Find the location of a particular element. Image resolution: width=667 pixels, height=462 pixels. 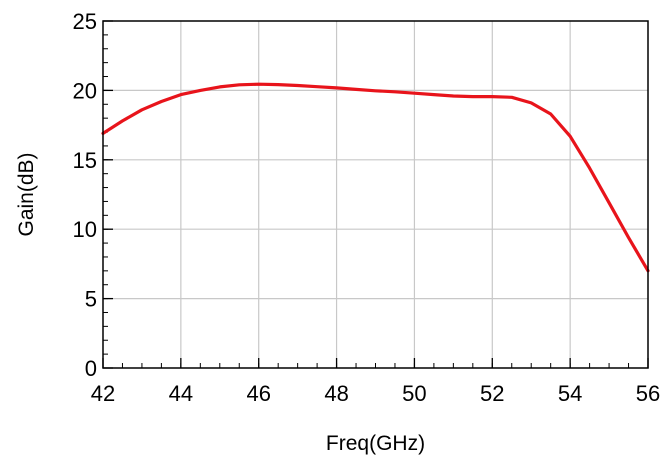

x-tick-label: 50 is located at coordinates (414, 393).